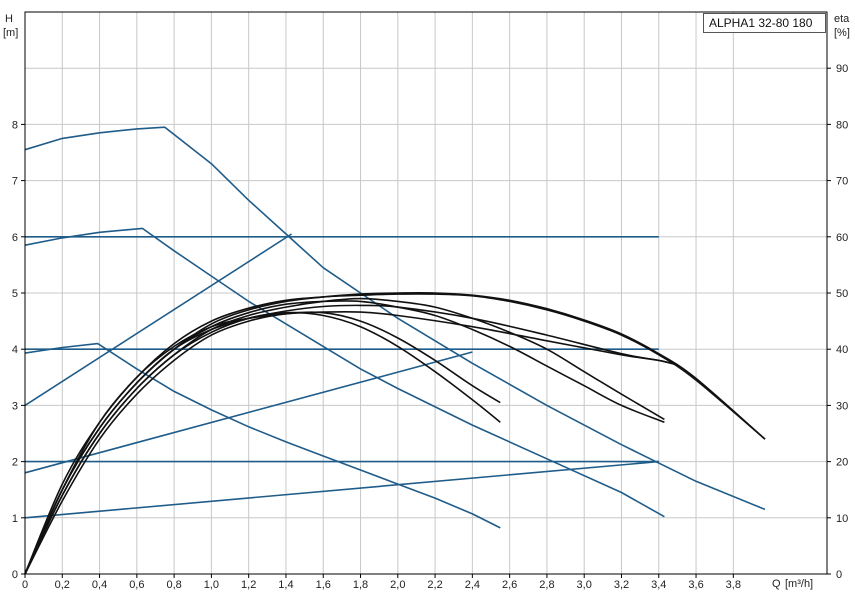 Image resolution: width=855 pixels, height=596 pixels. I want to click on y-left-tick-label: 1, so click(15, 519).